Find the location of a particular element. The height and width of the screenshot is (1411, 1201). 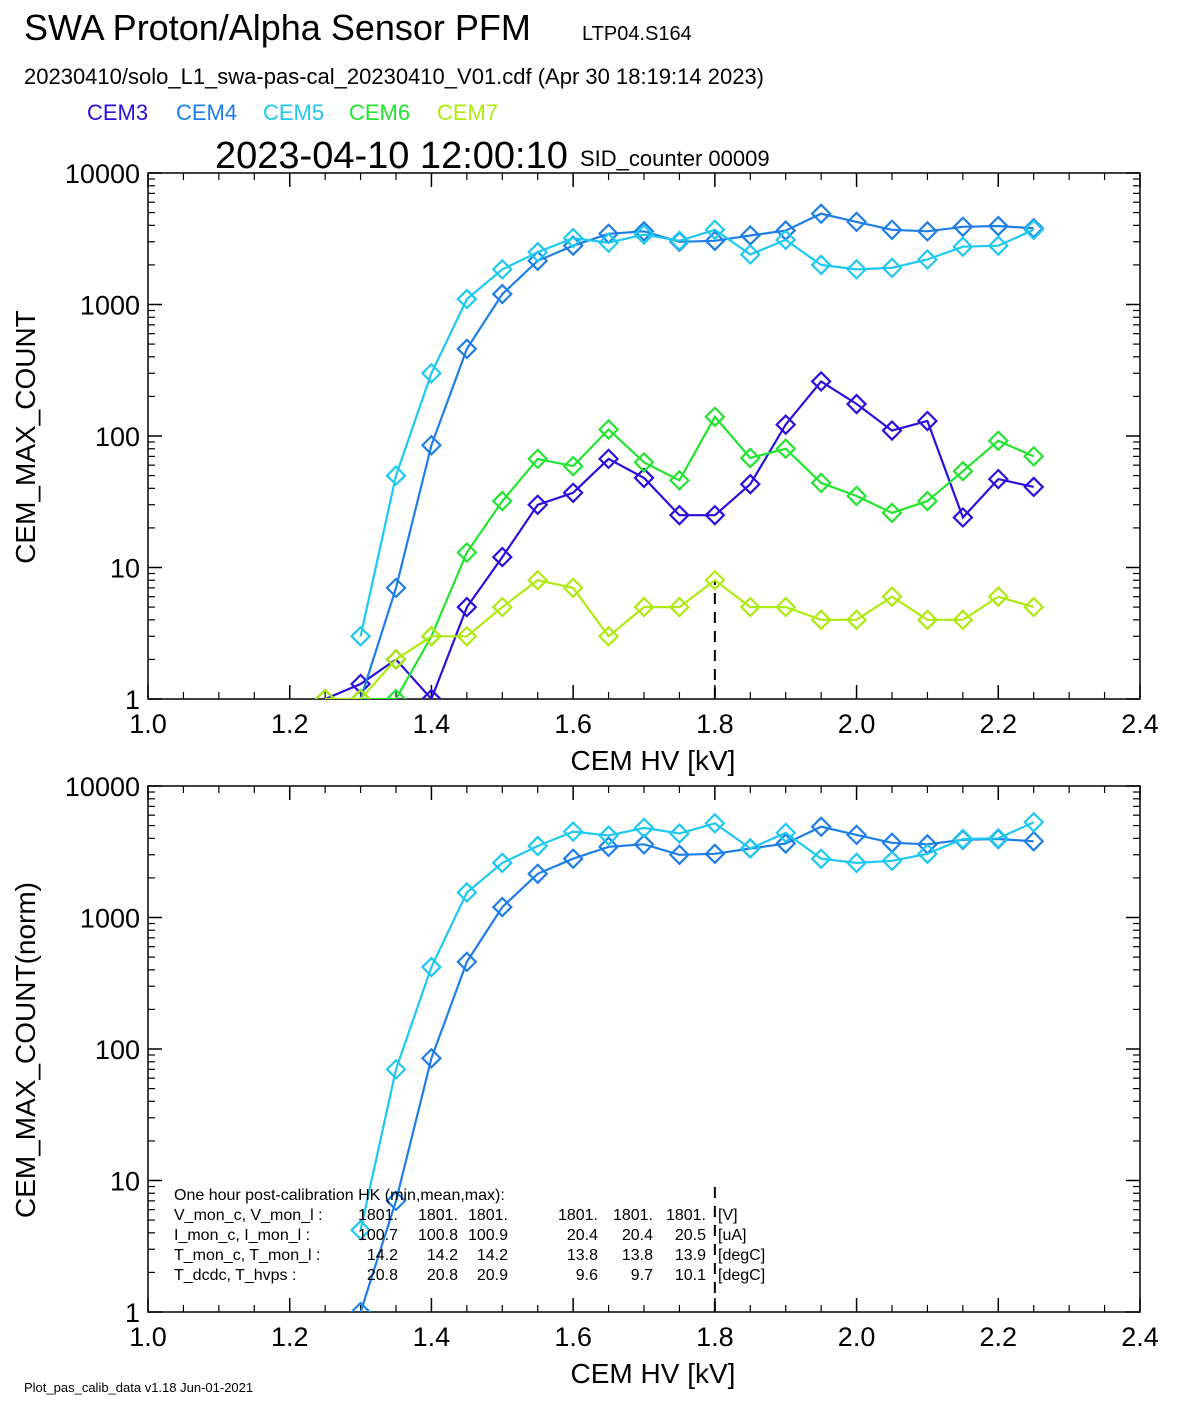

y-tick-label: 1000 is located at coordinates (110, 919).